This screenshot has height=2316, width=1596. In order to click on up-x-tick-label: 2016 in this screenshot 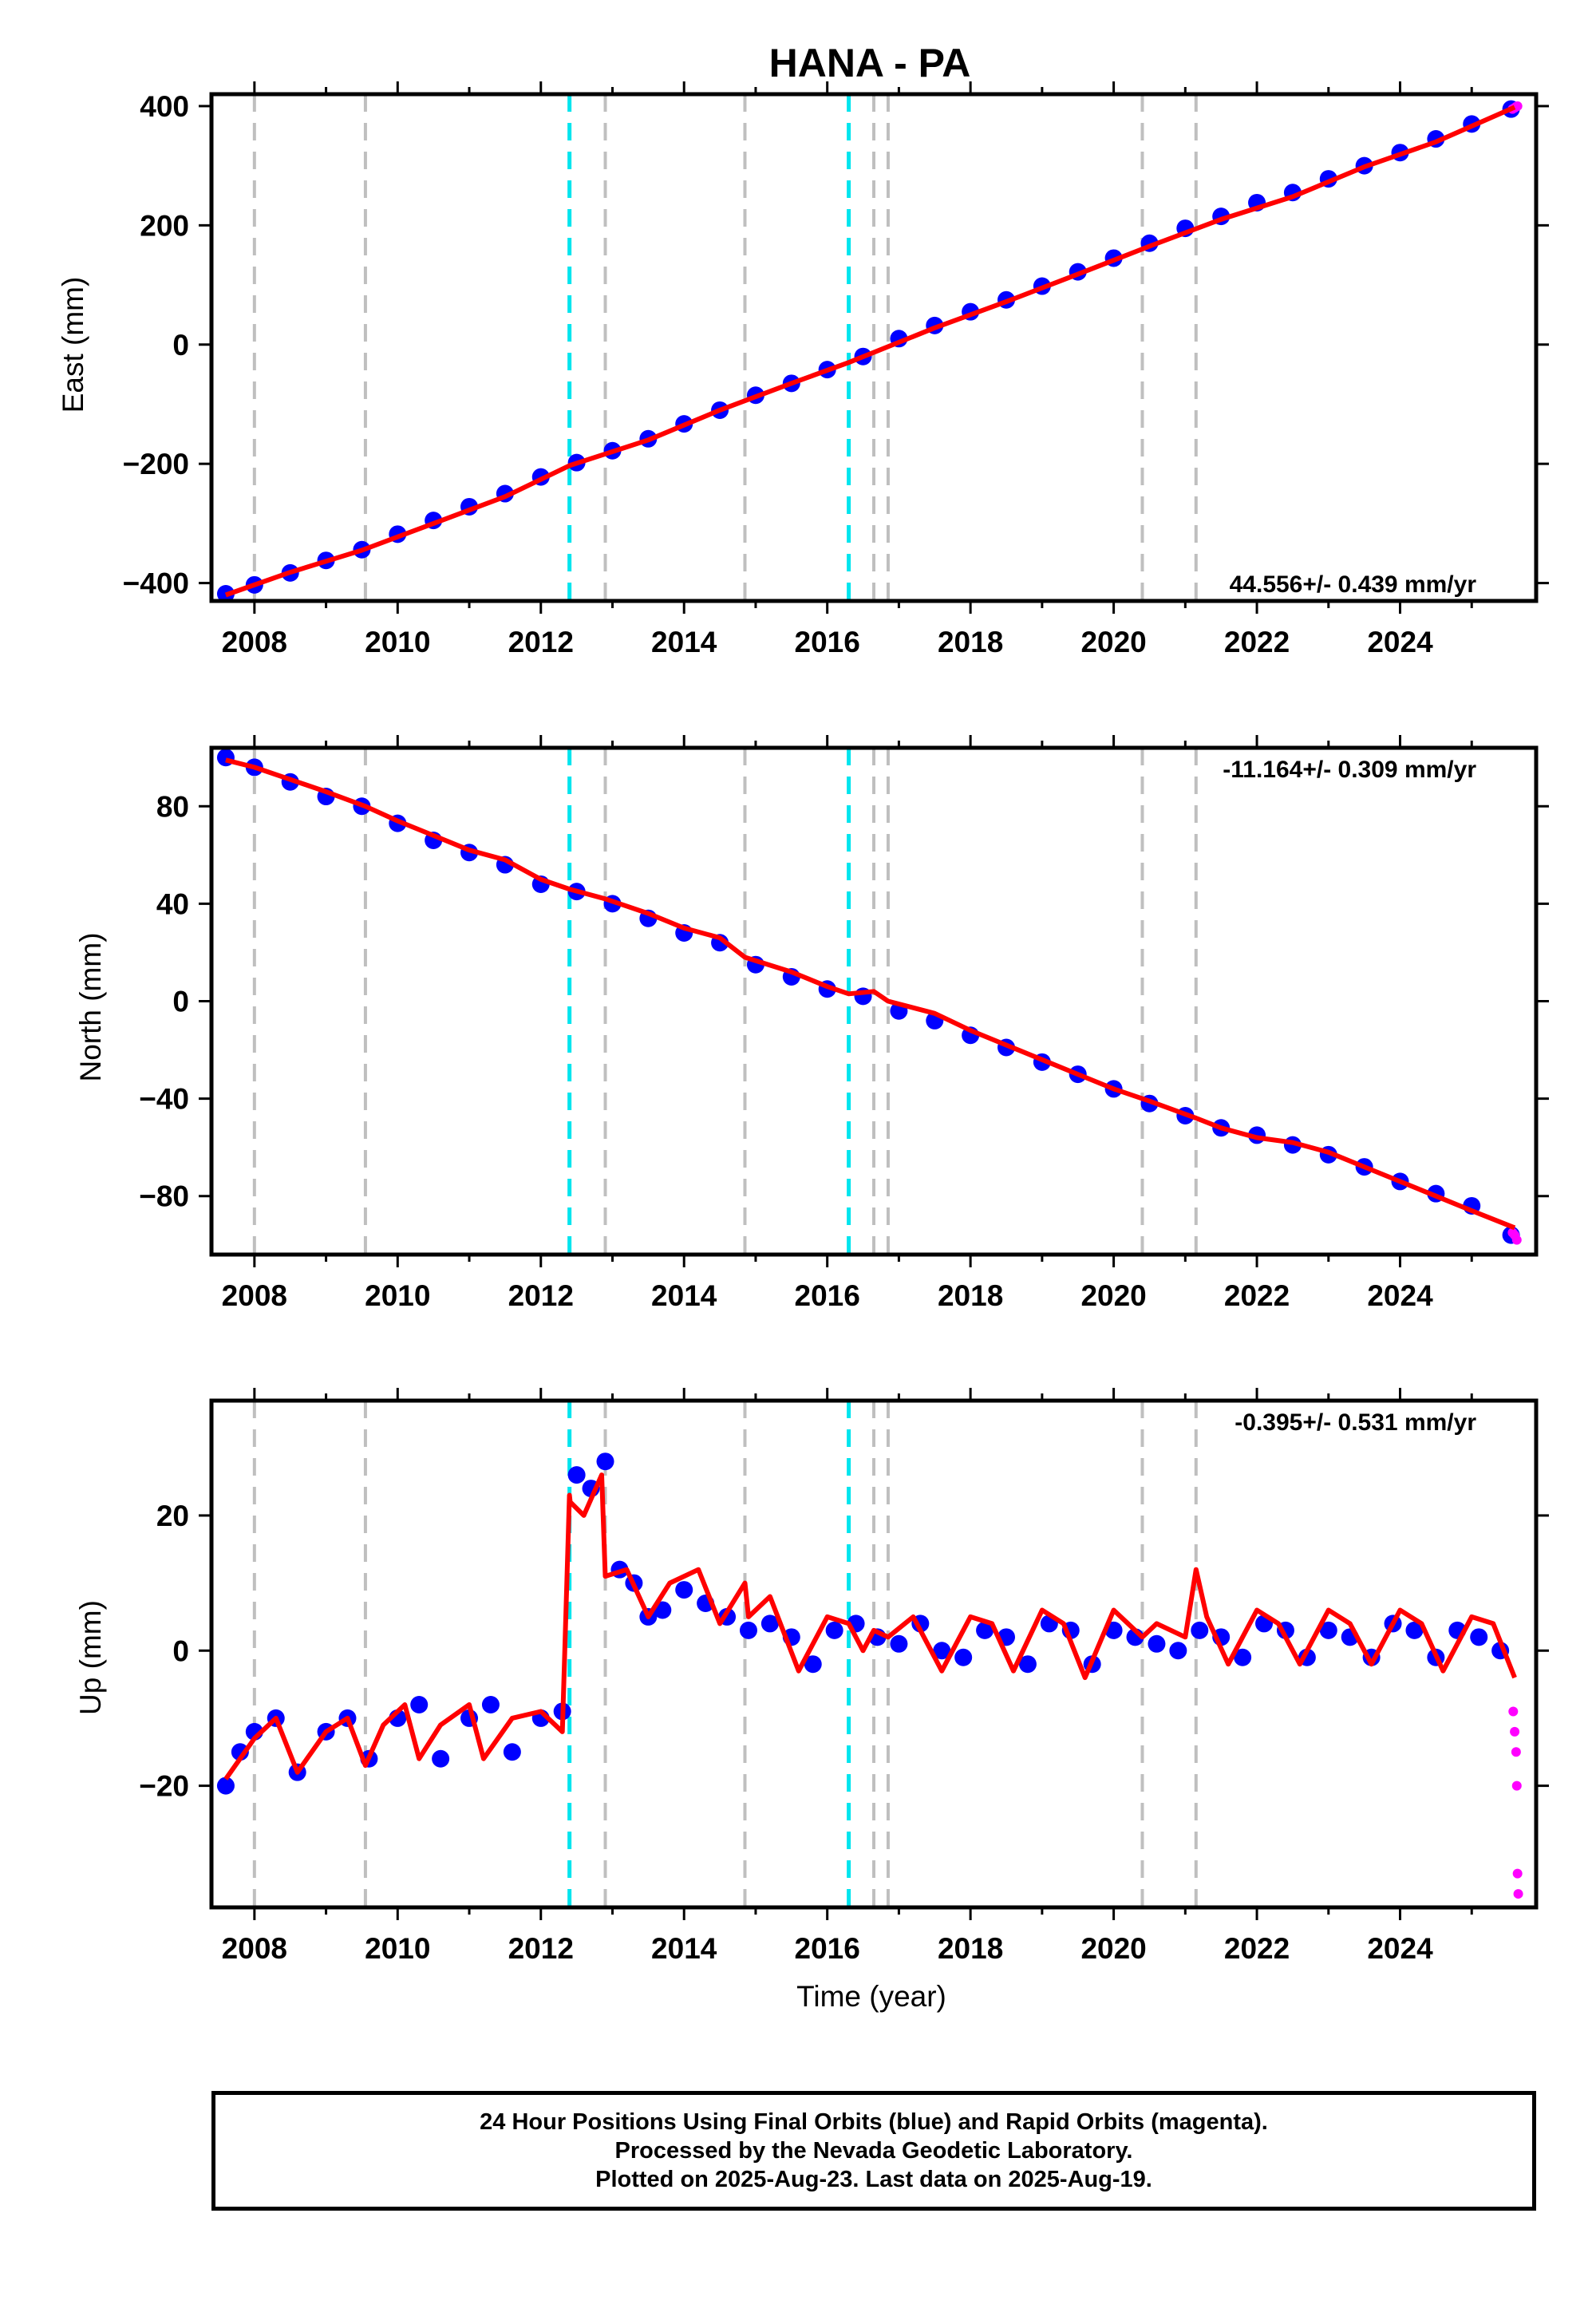, I will do `click(828, 1948)`.